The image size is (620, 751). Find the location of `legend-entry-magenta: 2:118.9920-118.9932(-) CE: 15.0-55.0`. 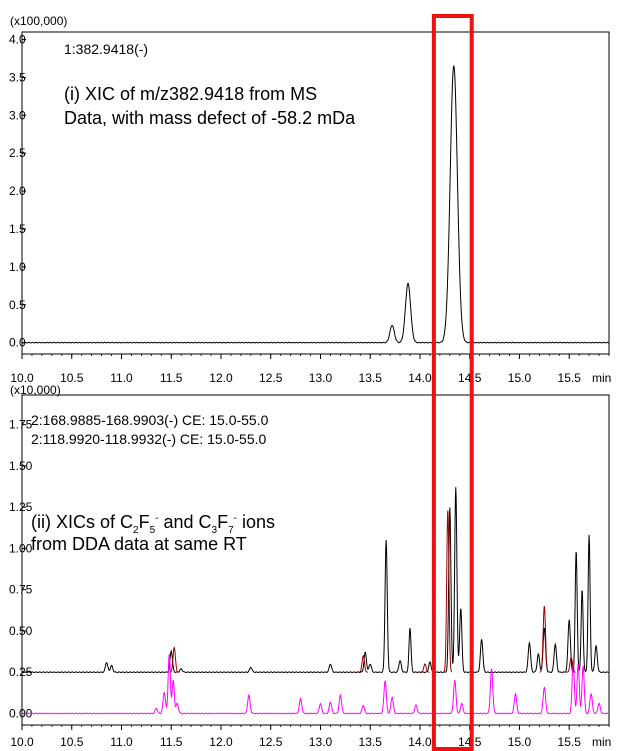

legend-entry-magenta: 2:118.9920-118.9932(-) CE: 15.0-55.0 is located at coordinates (149, 439).